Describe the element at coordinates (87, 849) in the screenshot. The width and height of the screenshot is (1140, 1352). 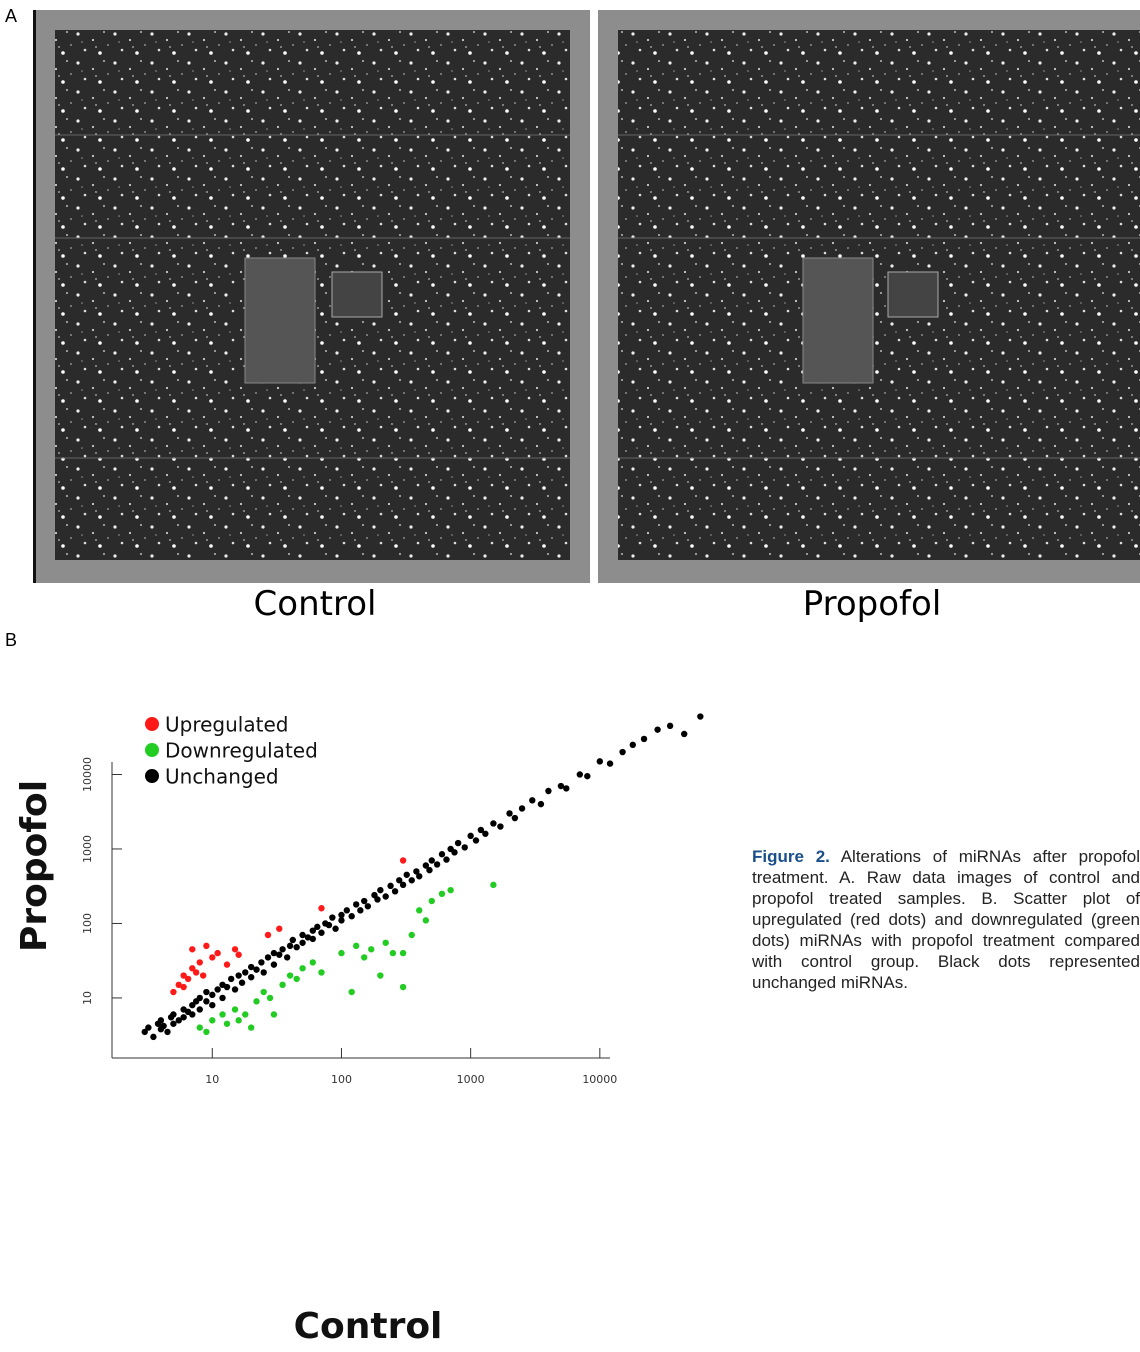
I see `y-tick-label: 1000` at that location.